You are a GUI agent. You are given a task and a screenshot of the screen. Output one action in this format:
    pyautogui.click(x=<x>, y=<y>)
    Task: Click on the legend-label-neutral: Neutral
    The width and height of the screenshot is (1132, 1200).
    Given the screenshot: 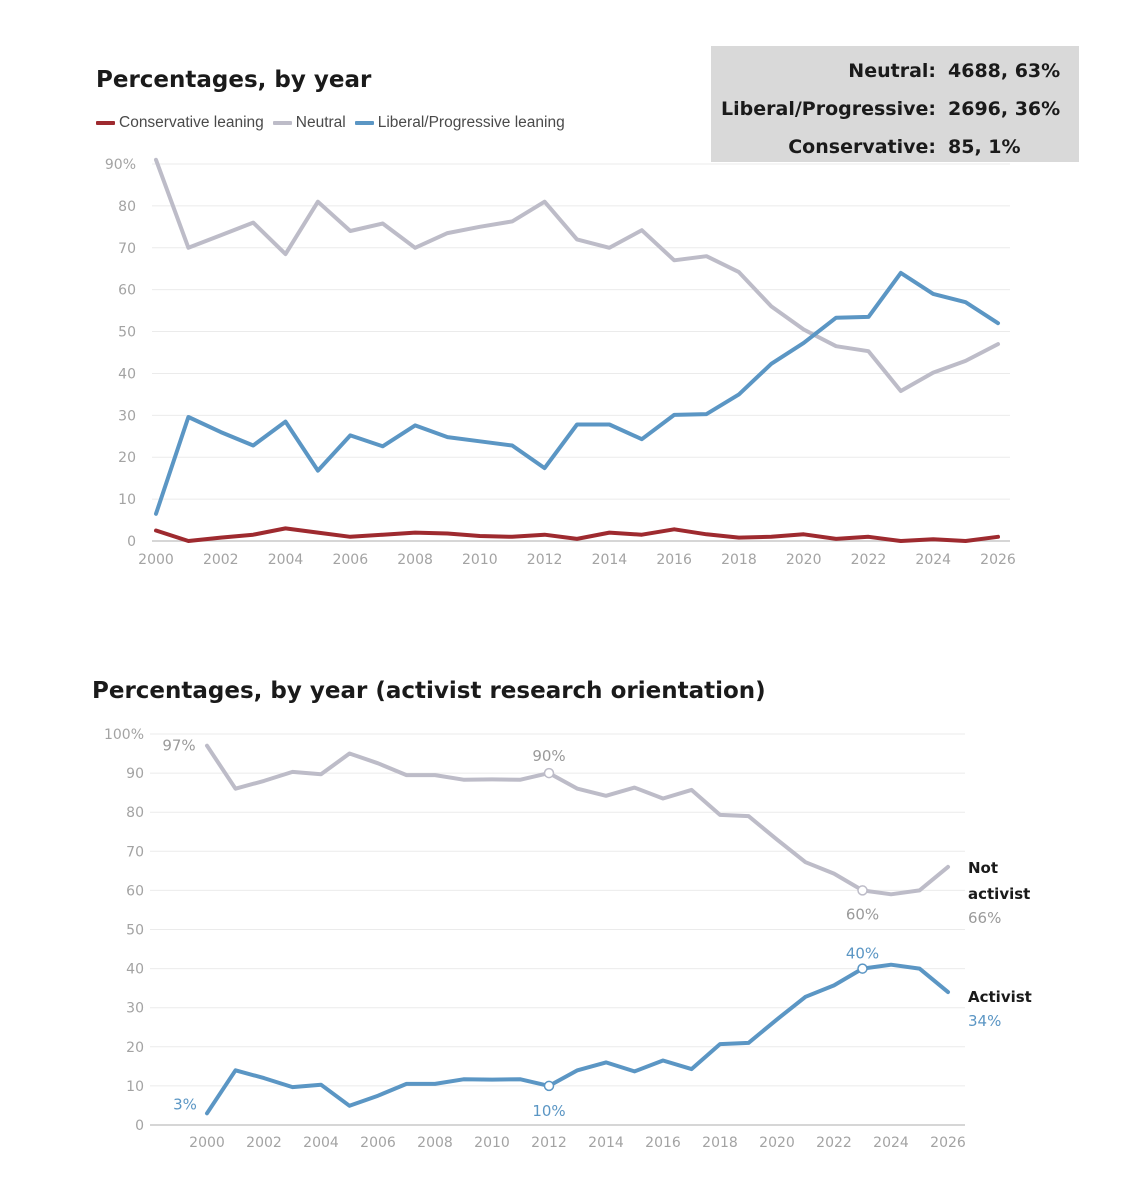 What is the action you would take?
    pyautogui.click(x=320, y=122)
    